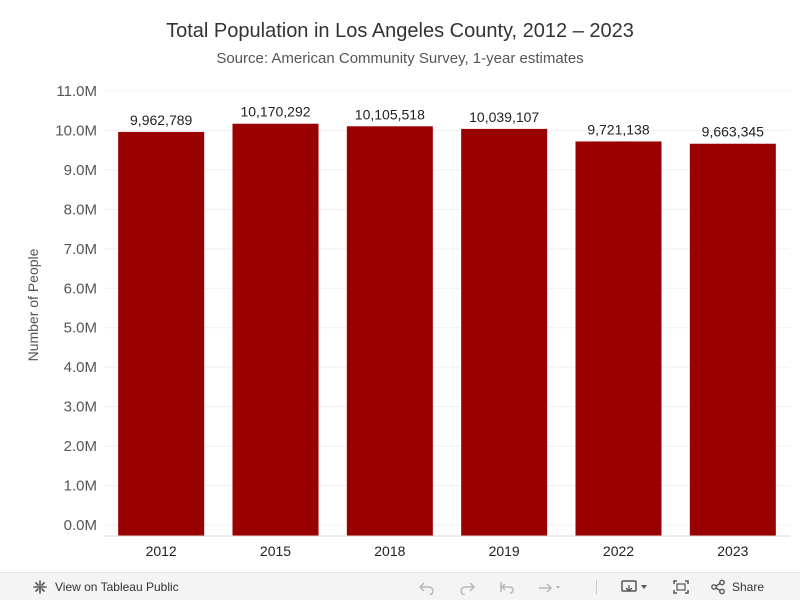 This screenshot has width=800, height=600. I want to click on y-axis-label: Number of People, so click(33, 304).